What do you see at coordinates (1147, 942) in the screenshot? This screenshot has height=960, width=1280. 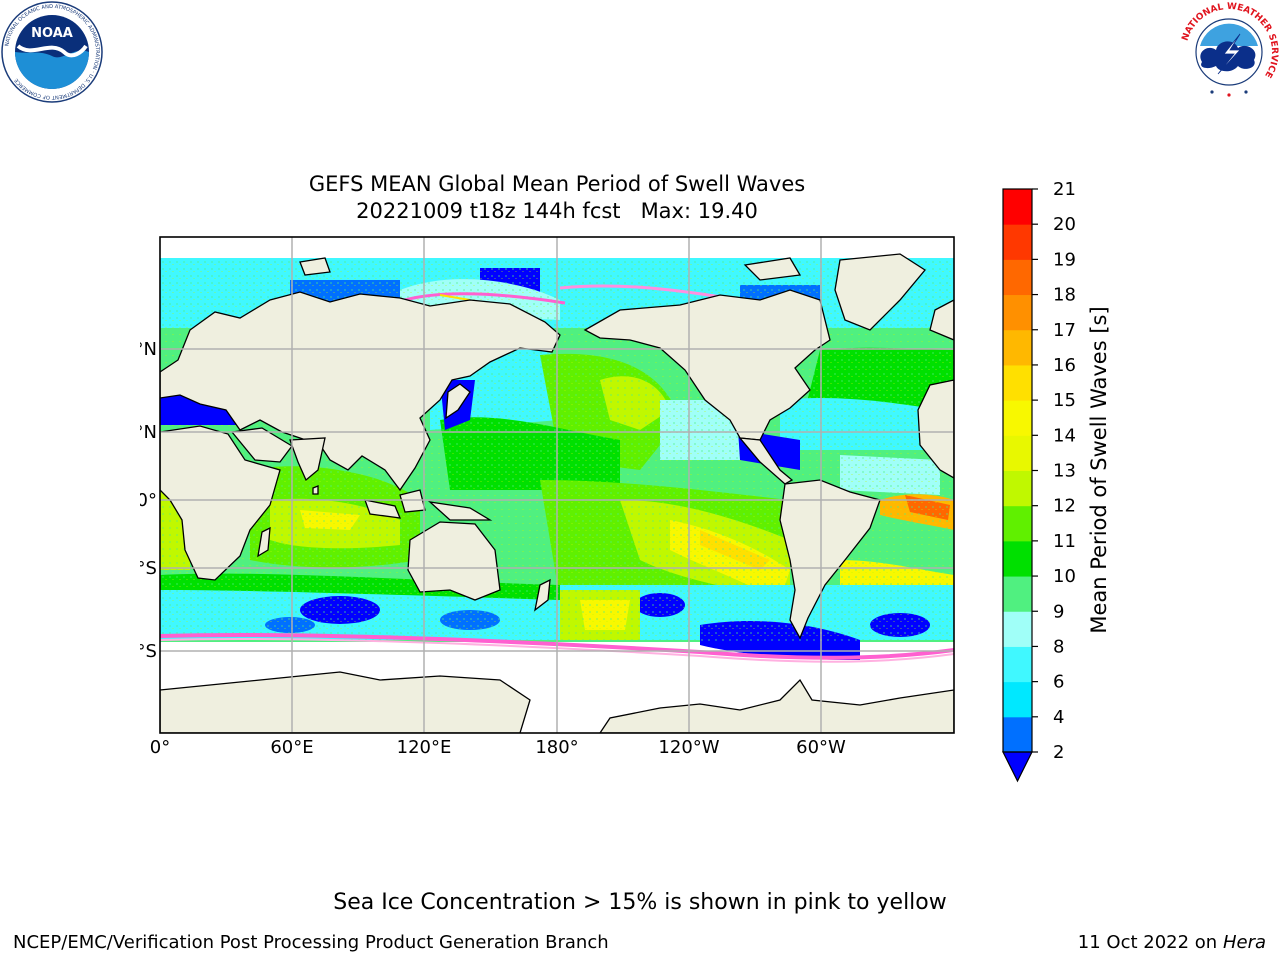 I see `footer-date-text: 11 Oct 2022 on` at bounding box center [1147, 942].